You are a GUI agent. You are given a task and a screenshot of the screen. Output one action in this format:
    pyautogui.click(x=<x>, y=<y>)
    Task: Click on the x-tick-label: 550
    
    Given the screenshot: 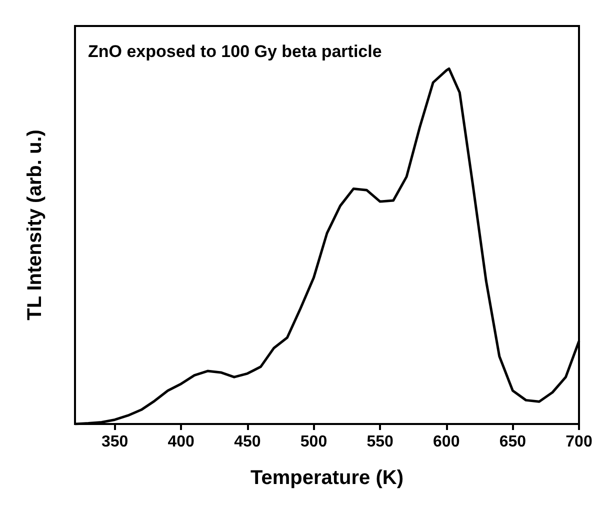 What is the action you would take?
    pyautogui.click(x=380, y=442)
    